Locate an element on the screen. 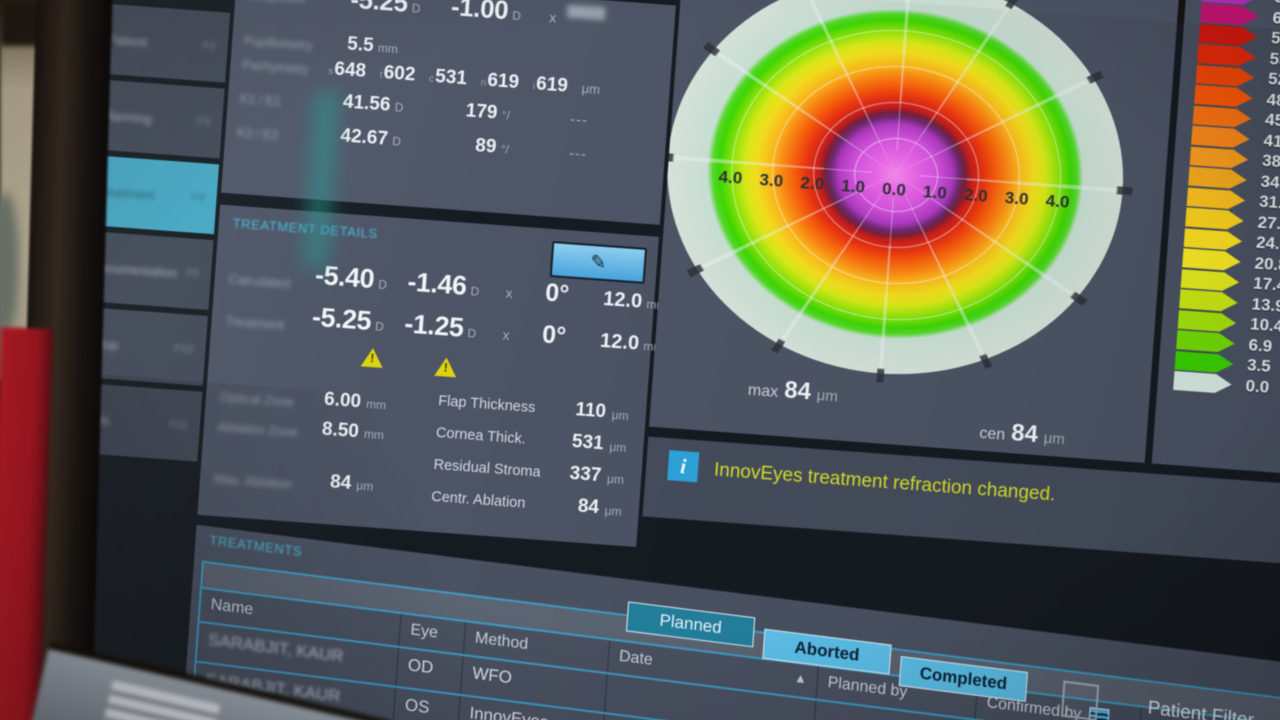  k1-power: 41.56 is located at coordinates (367, 103).